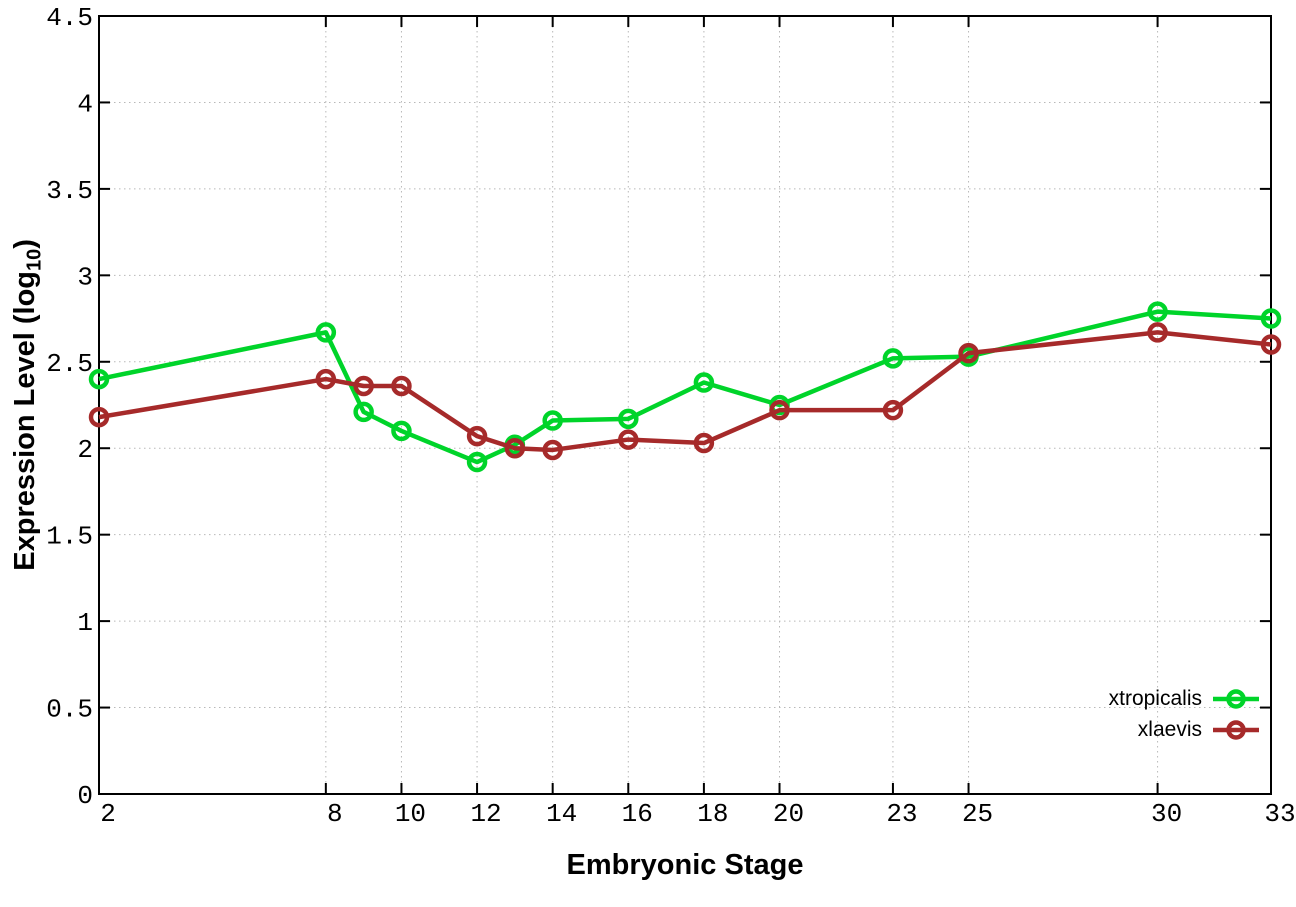 The width and height of the screenshot is (1296, 907). Describe the element at coordinates (1166, 814) in the screenshot. I see `x-tick-label: 30` at that location.